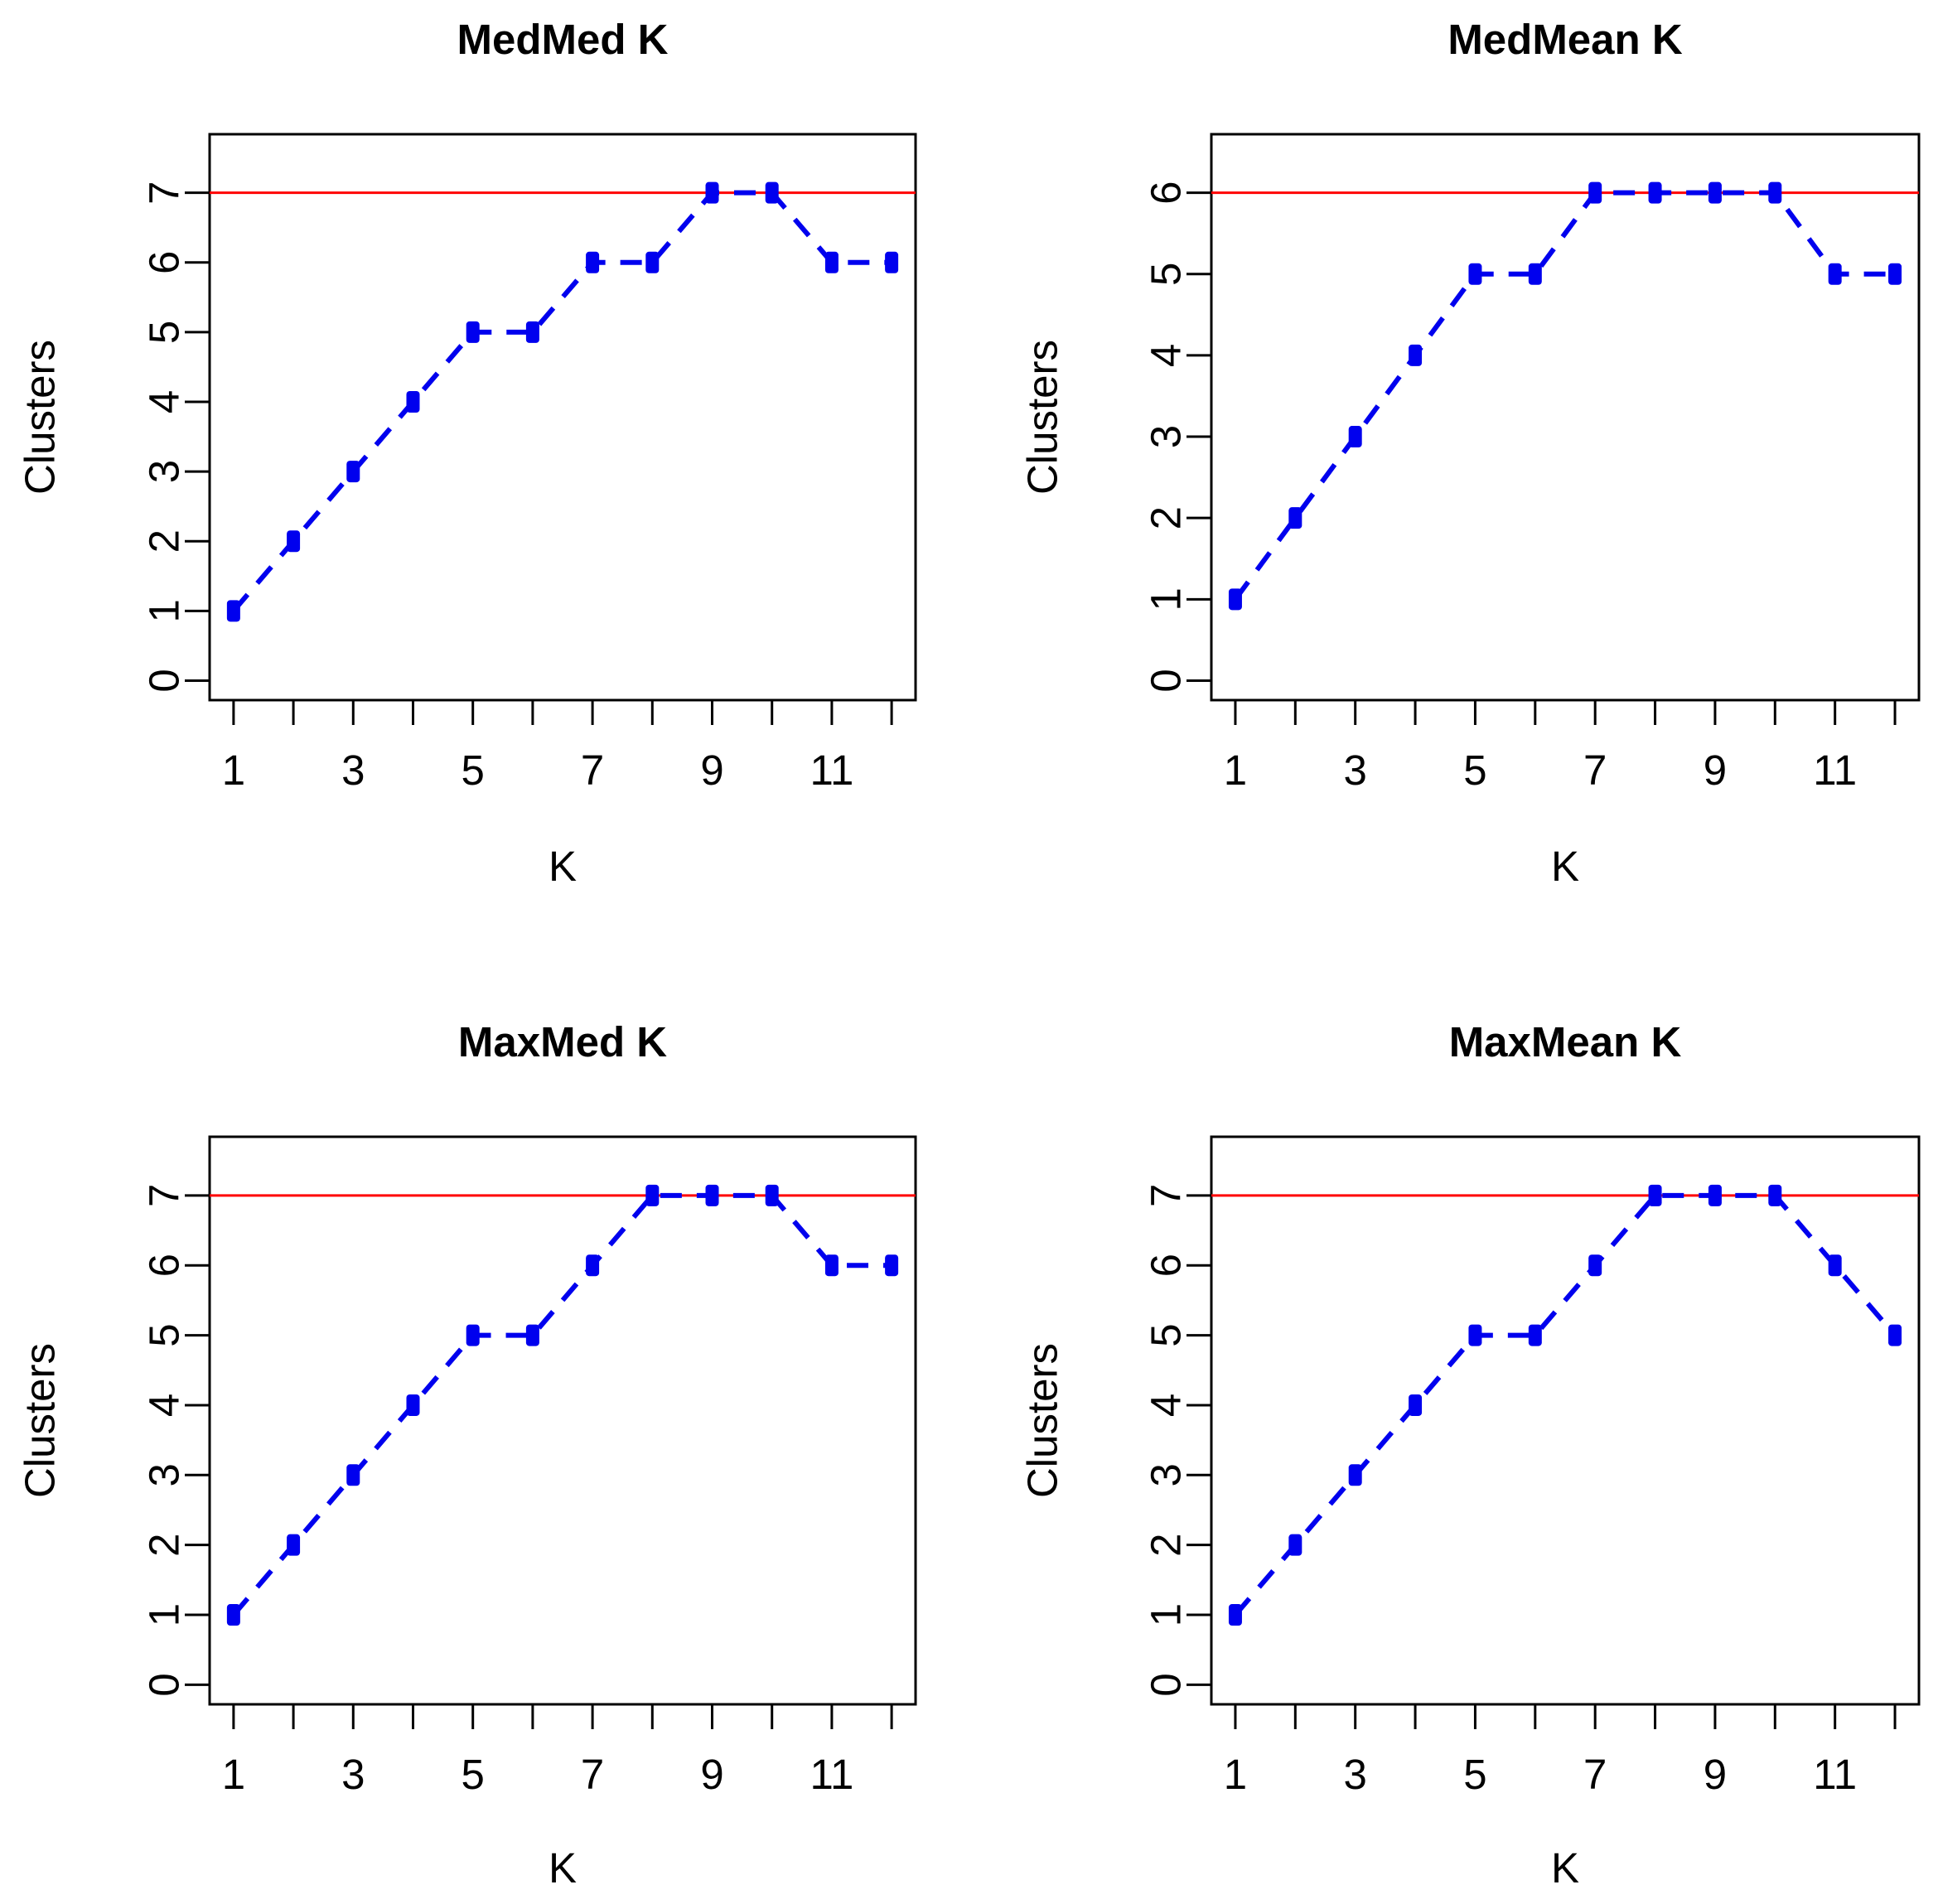 Image resolution: width=1938 pixels, height=1904 pixels. Describe the element at coordinates (1566, 1042) in the screenshot. I see `chart-title: MaxMean K` at that location.